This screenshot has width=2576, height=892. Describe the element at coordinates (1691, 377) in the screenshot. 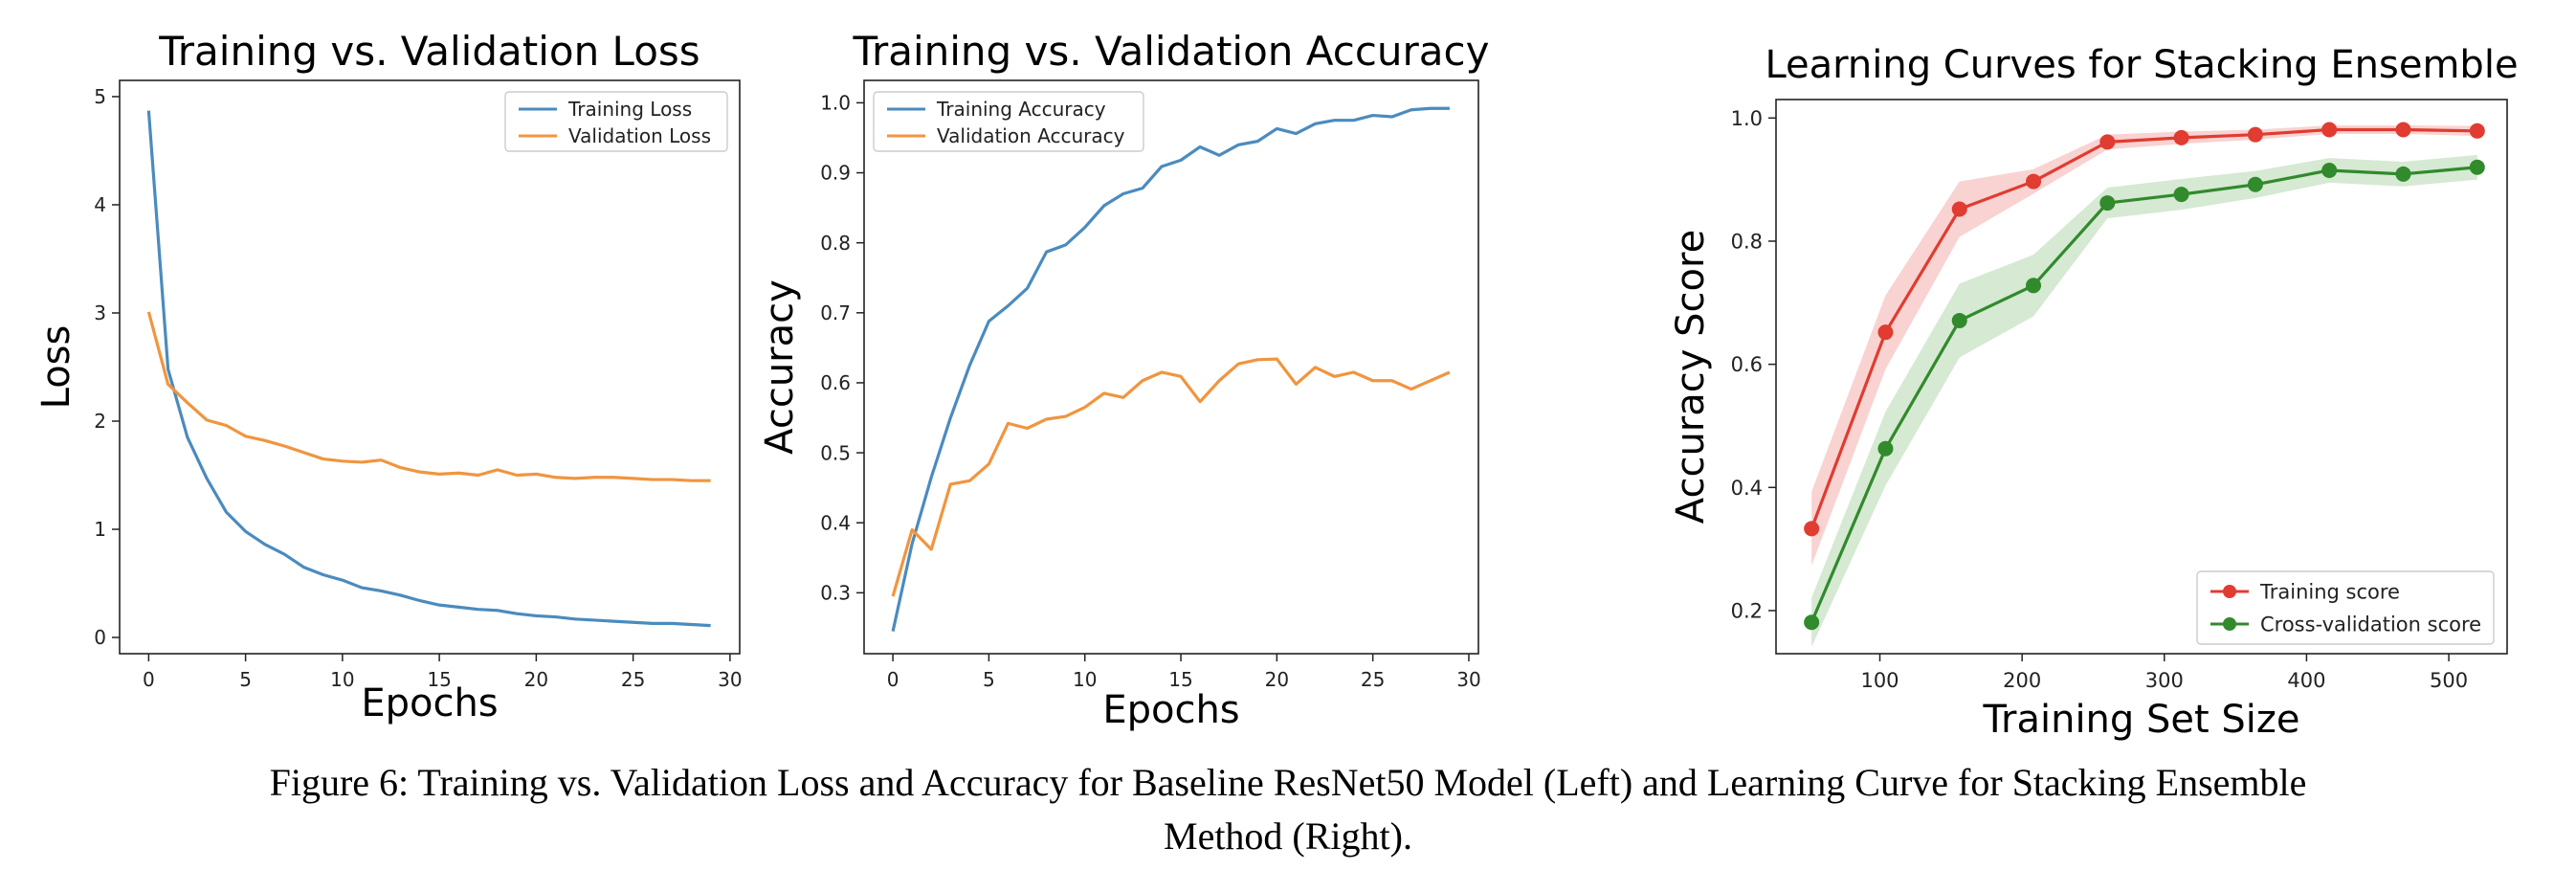

I see `y-axis-label: Accuracy Score` at that location.